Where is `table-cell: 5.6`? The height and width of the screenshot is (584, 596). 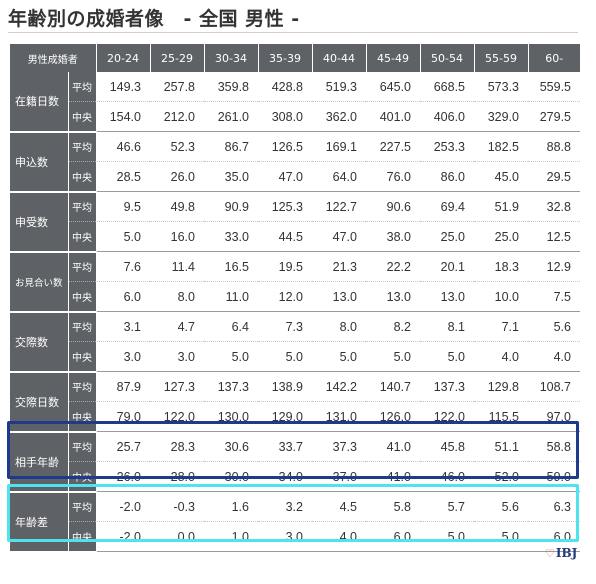 table-cell: 5.6 is located at coordinates (501, 506).